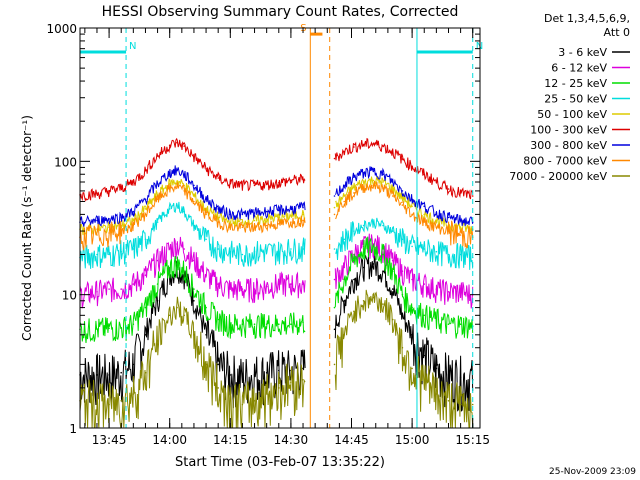  Describe the element at coordinates (479, 46) in the screenshot. I see `annotation-label-1: N` at that location.